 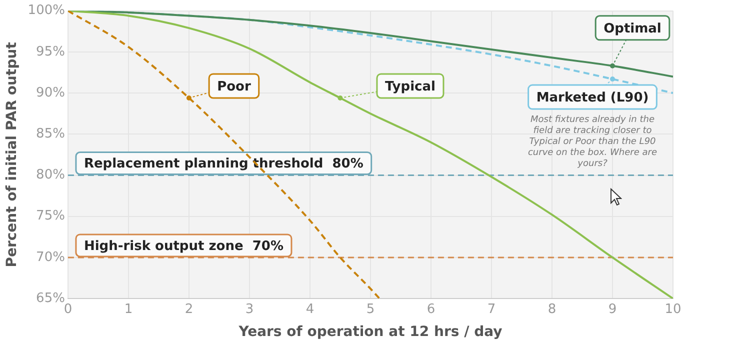 I want to click on y-tick-label: 85%, so click(x=50, y=134).